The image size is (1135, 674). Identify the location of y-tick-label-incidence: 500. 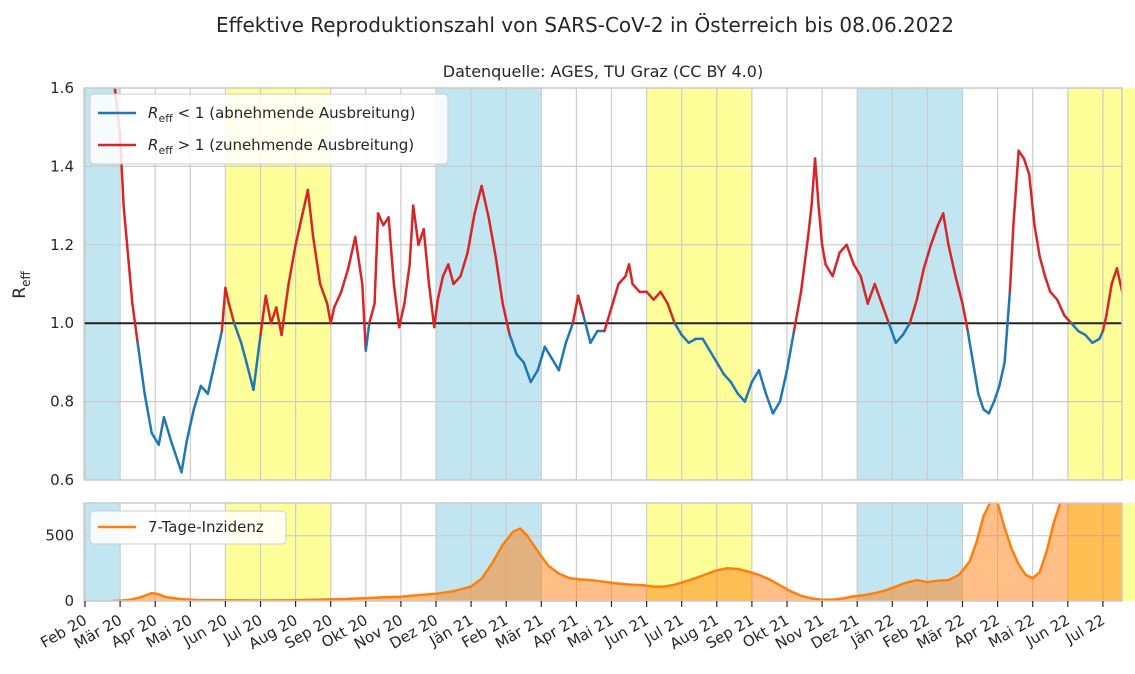
(59, 536).